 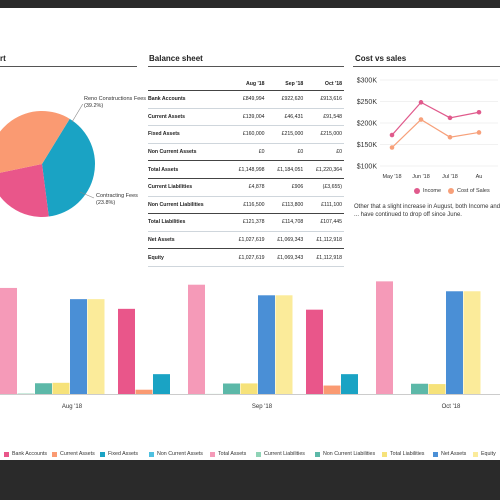 I want to click on row-label: Bank Accounts, so click(x=188, y=99).